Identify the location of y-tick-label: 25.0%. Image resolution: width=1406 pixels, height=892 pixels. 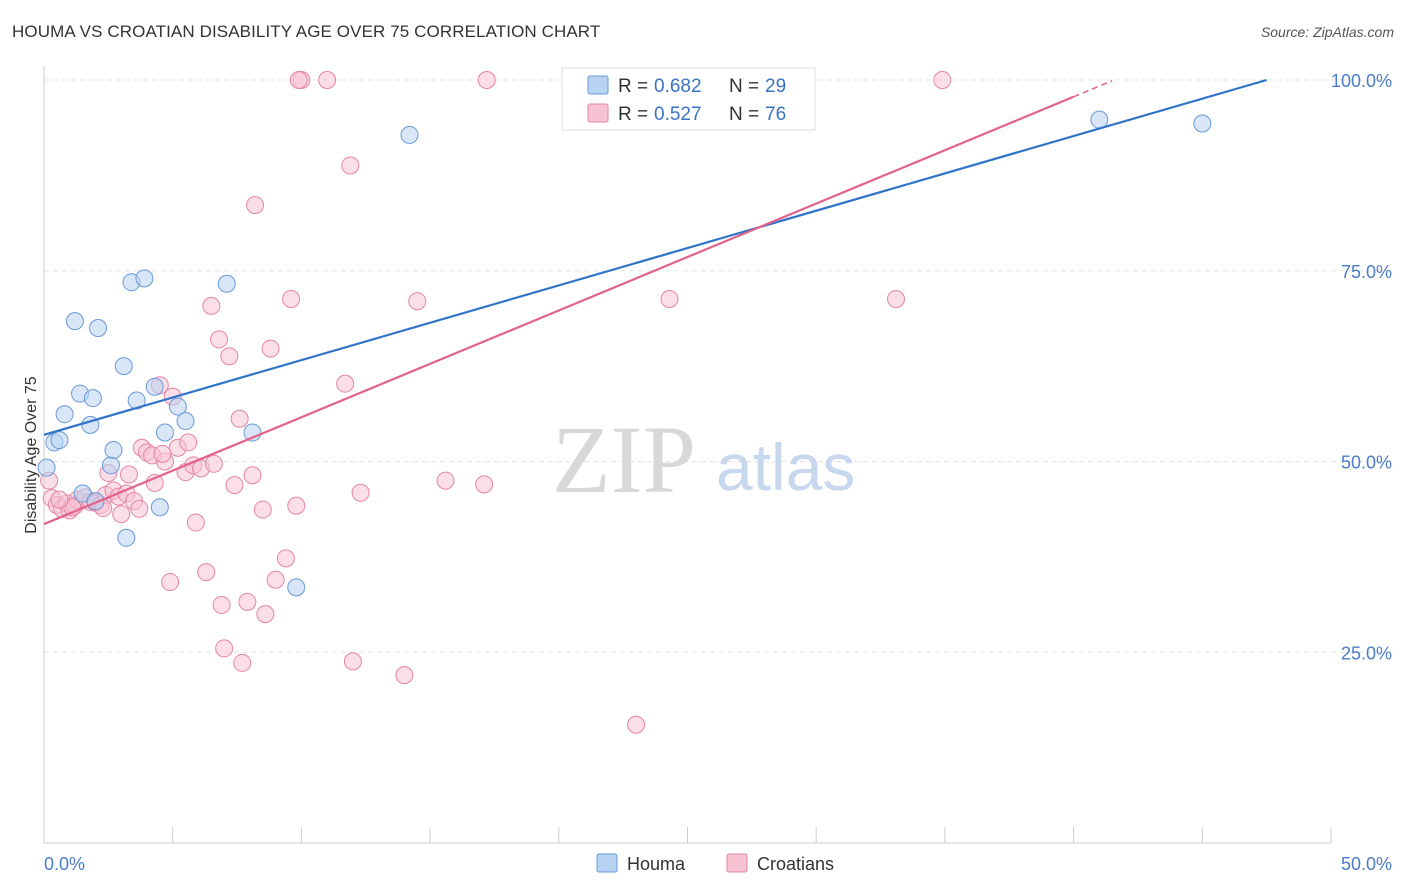
(1366, 653).